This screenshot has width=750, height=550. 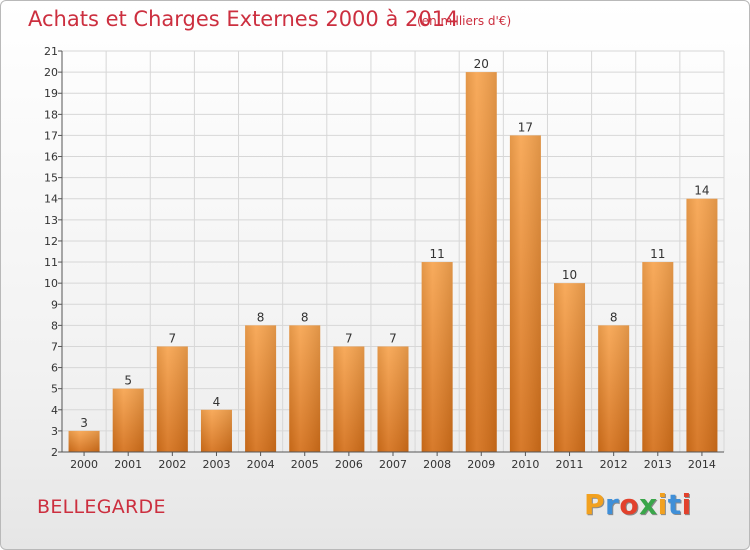 What do you see at coordinates (525, 464) in the screenshot?
I see `x-tick-label: 2010` at bounding box center [525, 464].